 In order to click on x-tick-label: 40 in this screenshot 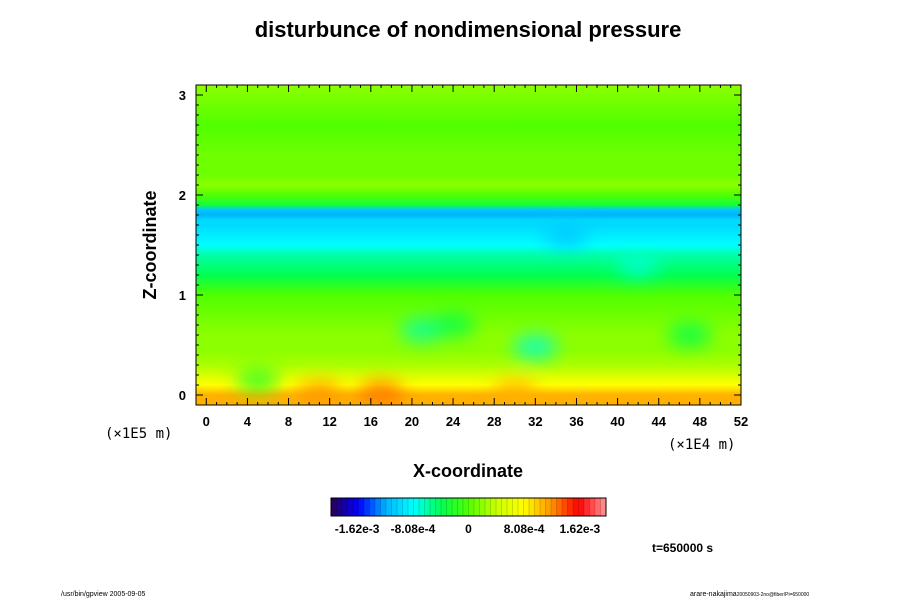, I will do `click(617, 421)`.